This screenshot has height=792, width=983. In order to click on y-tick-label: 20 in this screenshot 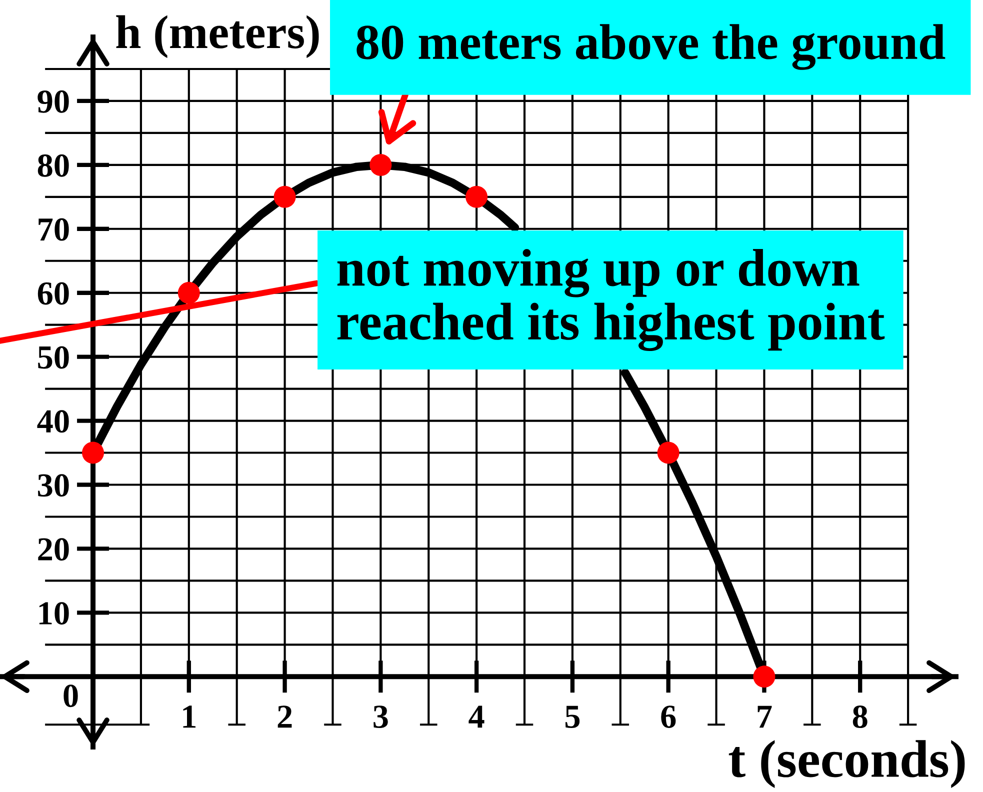, I will do `click(53, 549)`.